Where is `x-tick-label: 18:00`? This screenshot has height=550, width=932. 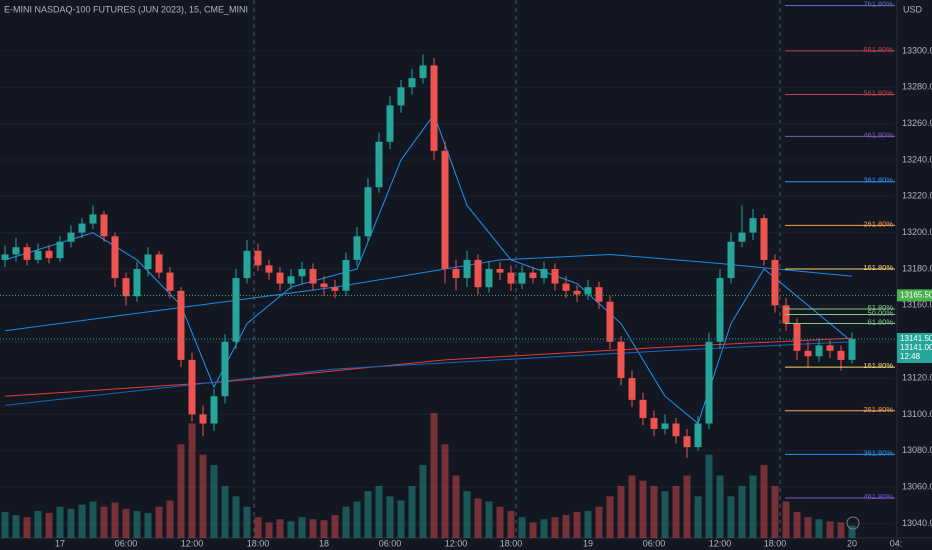 x-tick-label: 18:00 is located at coordinates (511, 543).